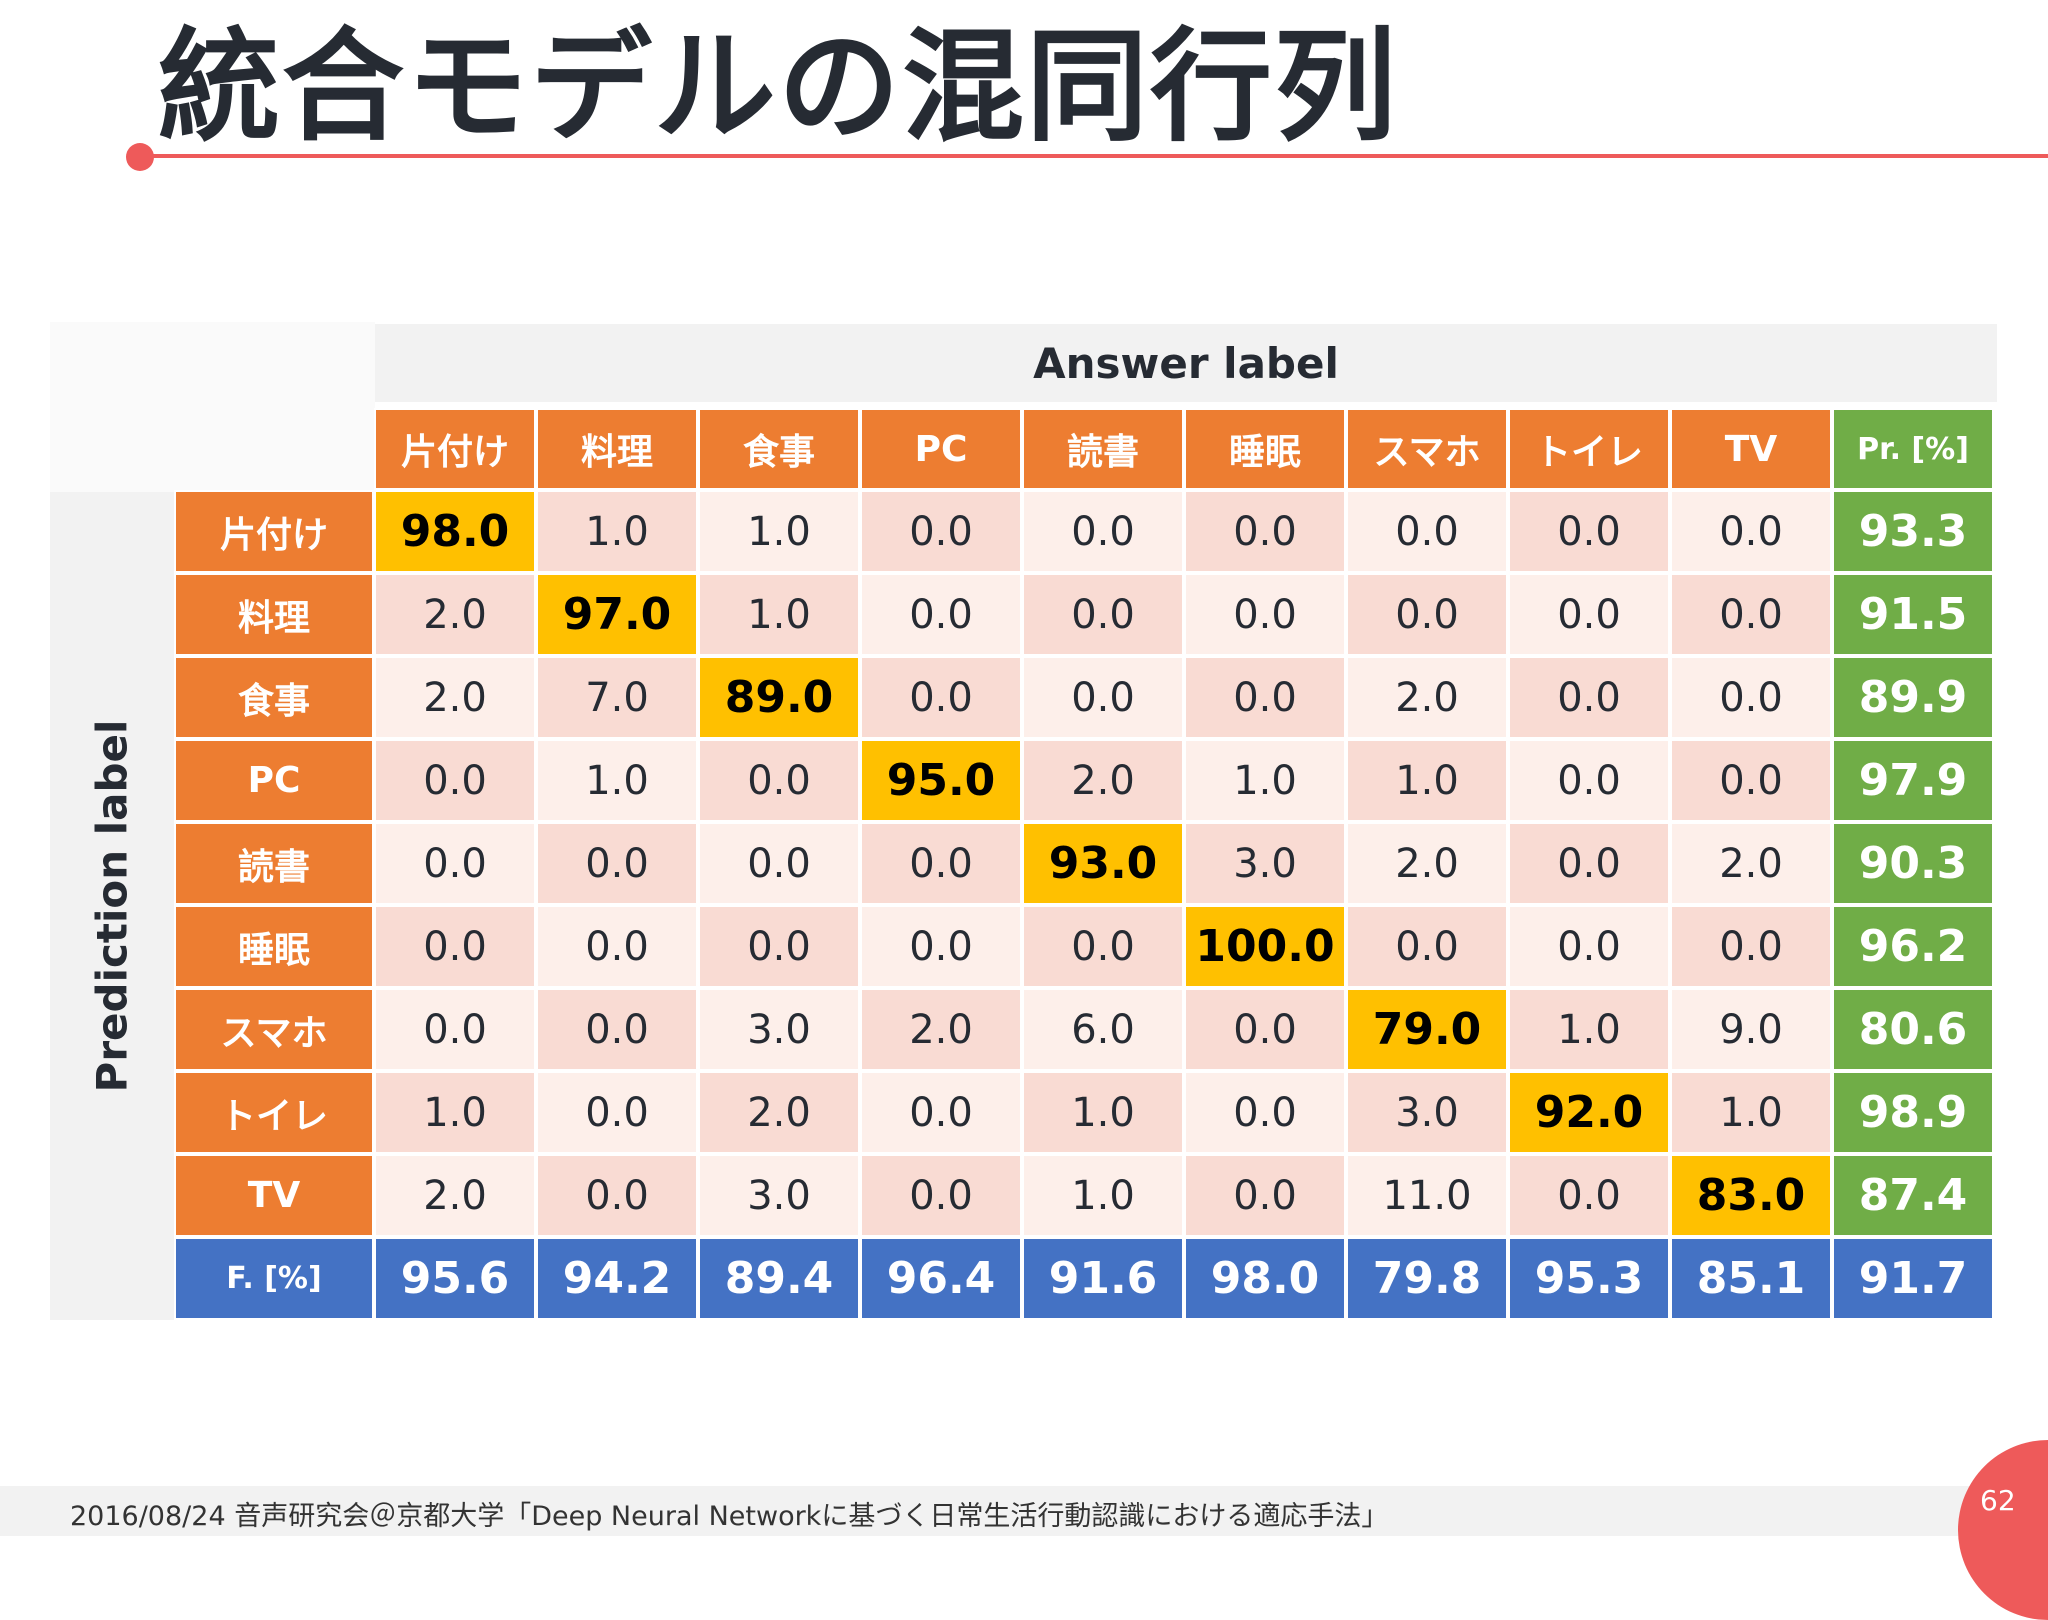 The image size is (2048, 1620). I want to click on diagonal-cell: 83.0, so click(1751, 1195).